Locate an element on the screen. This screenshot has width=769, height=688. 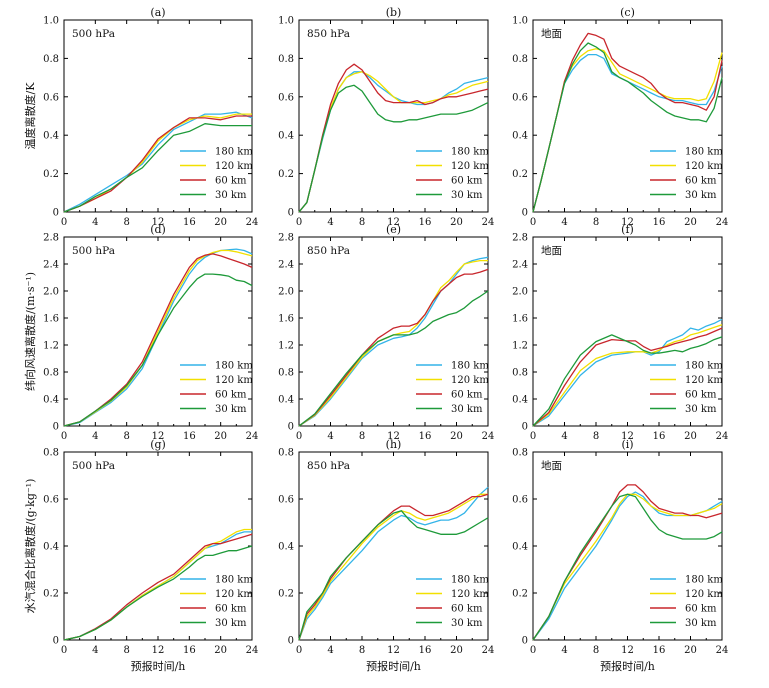
y-tick-label: 2.4 is located at coordinates (286, 265).